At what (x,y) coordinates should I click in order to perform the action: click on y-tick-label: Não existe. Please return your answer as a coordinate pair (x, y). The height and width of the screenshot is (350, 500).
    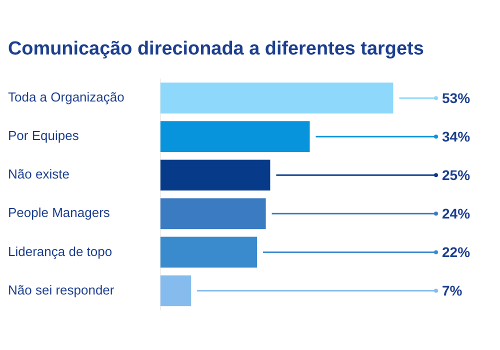
    Looking at the image, I should click on (39, 174).